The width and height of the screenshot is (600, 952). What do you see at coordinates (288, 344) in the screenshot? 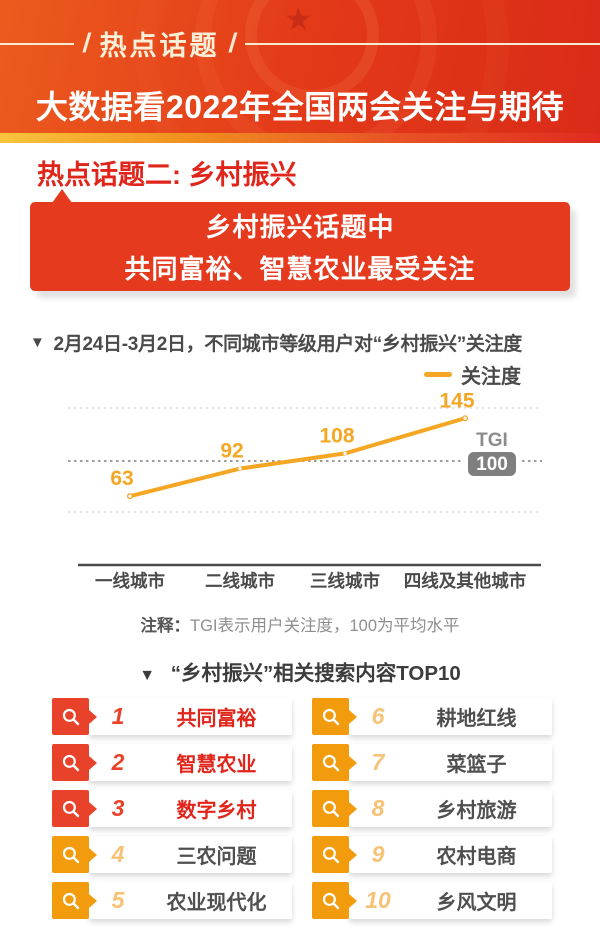
I see `chart-caption-text: 2月24日-3月2日，不同城市等级用户对“乡村振兴”关注度` at bounding box center [288, 344].